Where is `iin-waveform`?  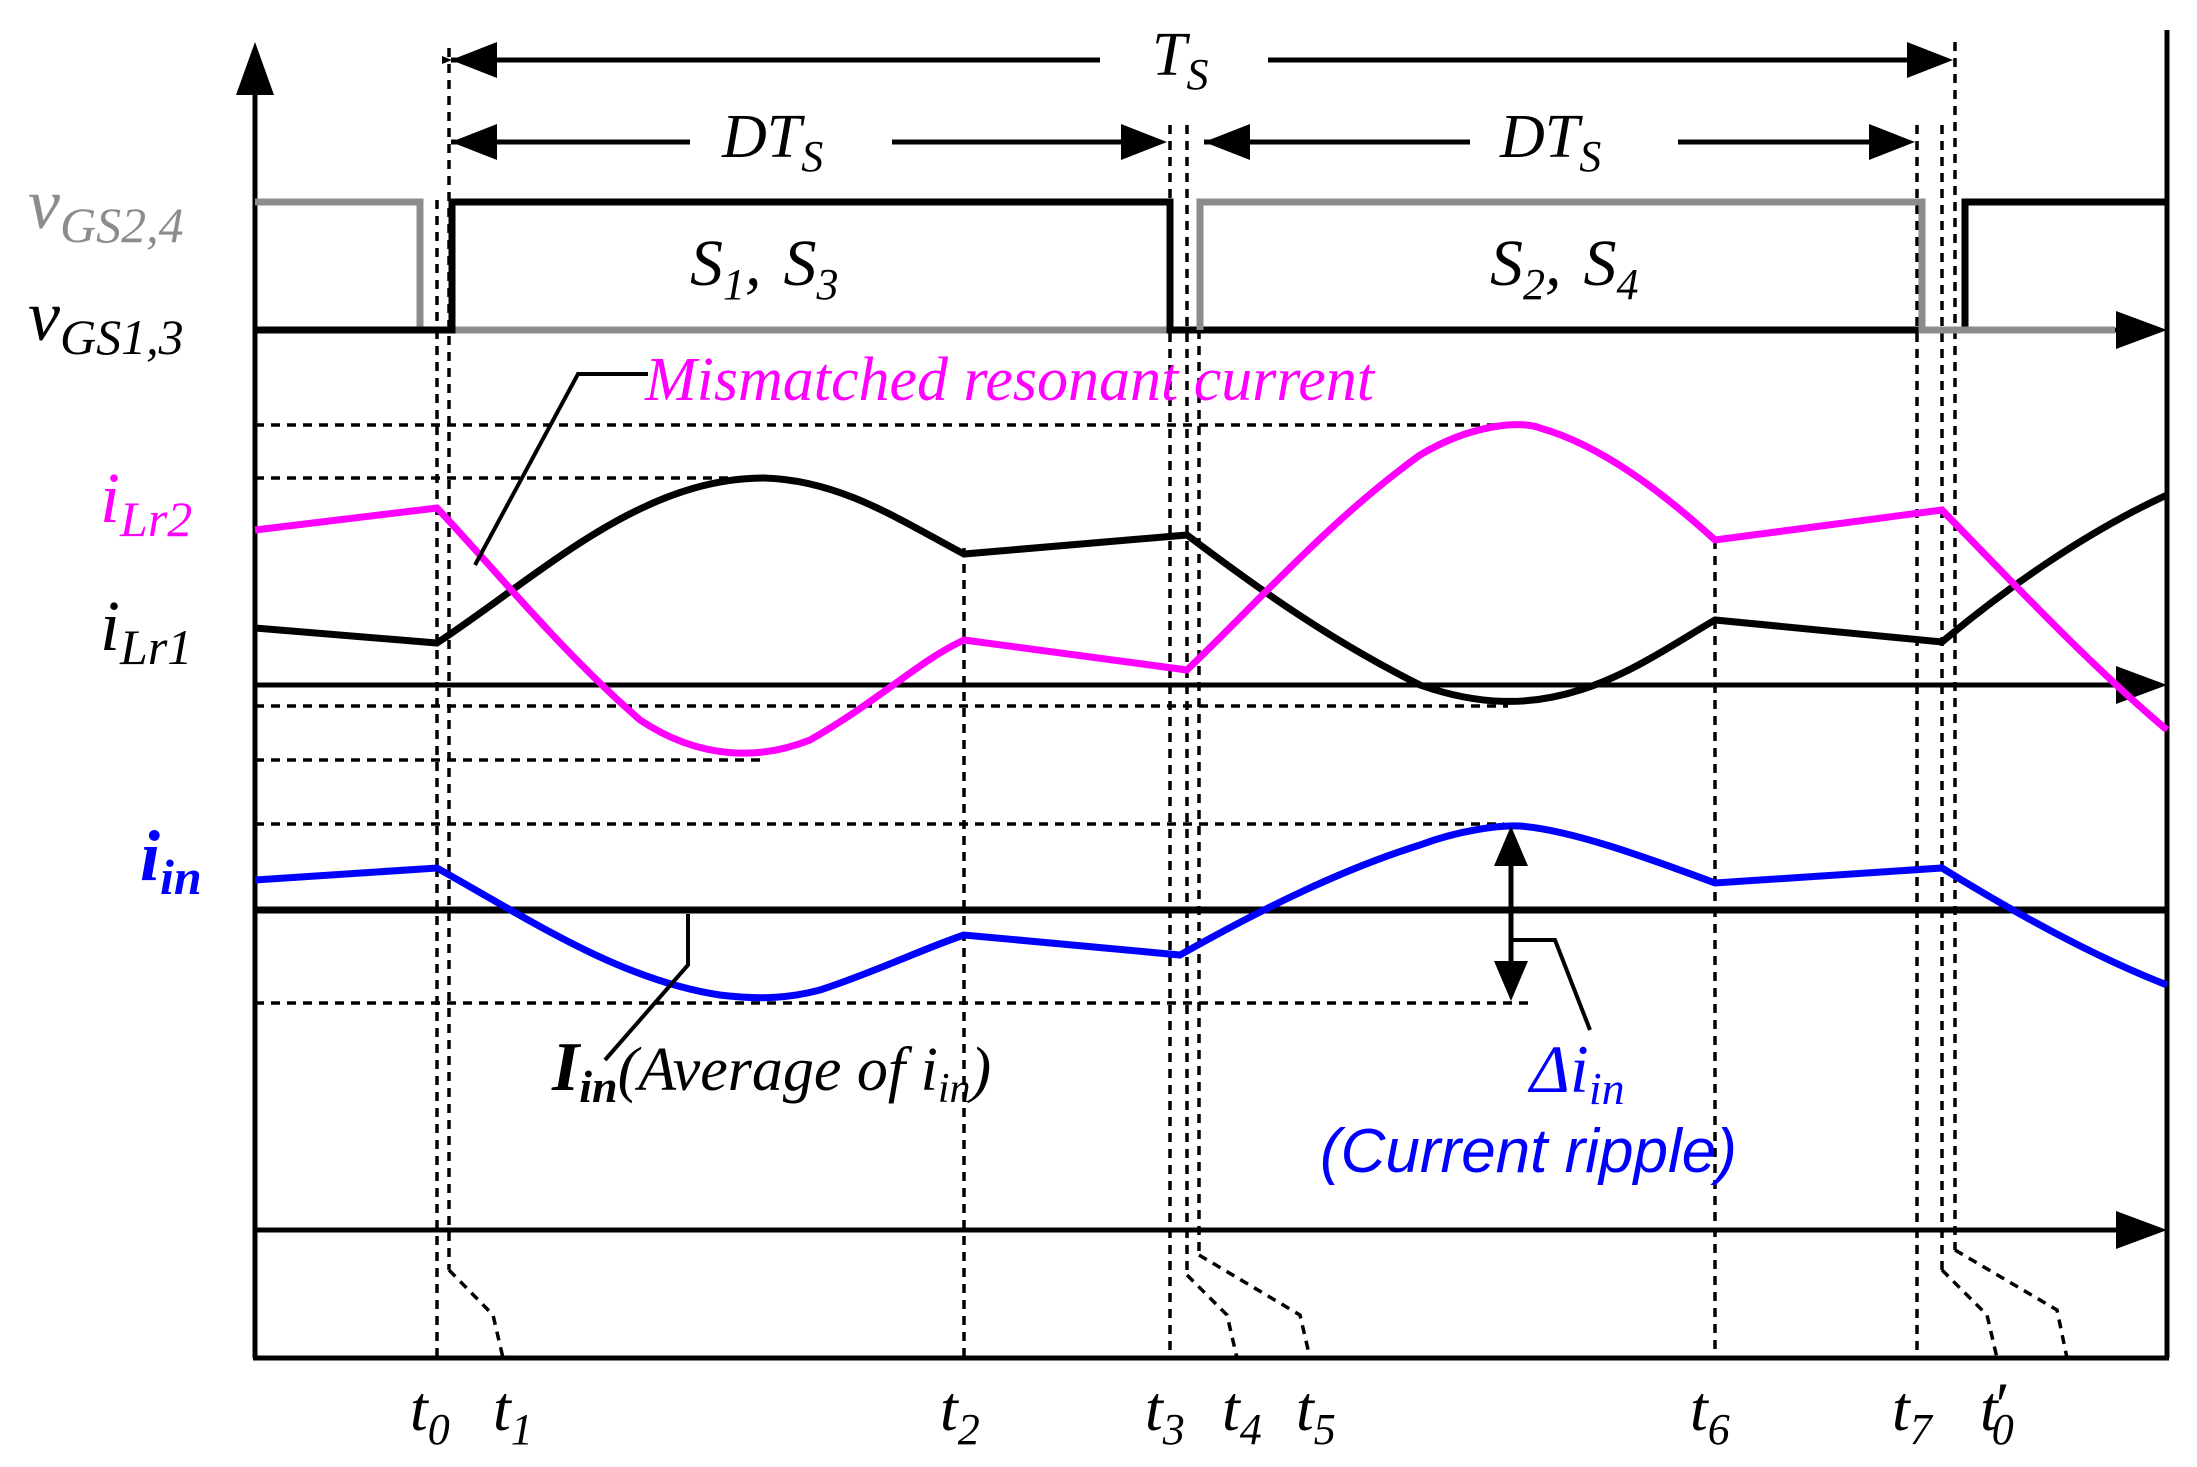 iin-waveform is located at coordinates (1211, 912).